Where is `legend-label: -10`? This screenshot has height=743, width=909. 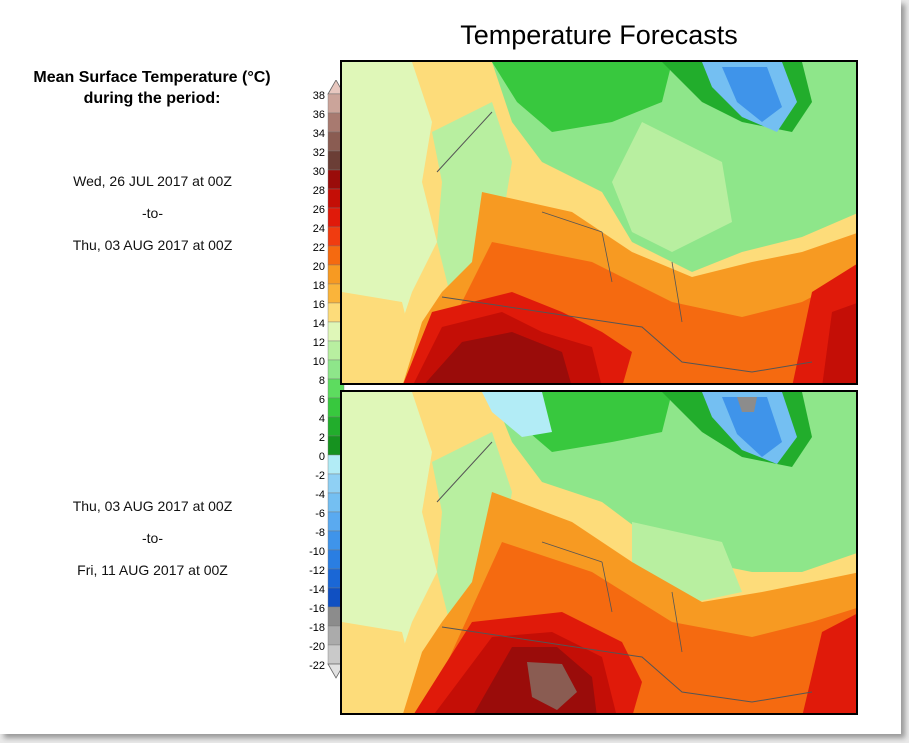 legend-label: -10 is located at coordinates (317, 552).